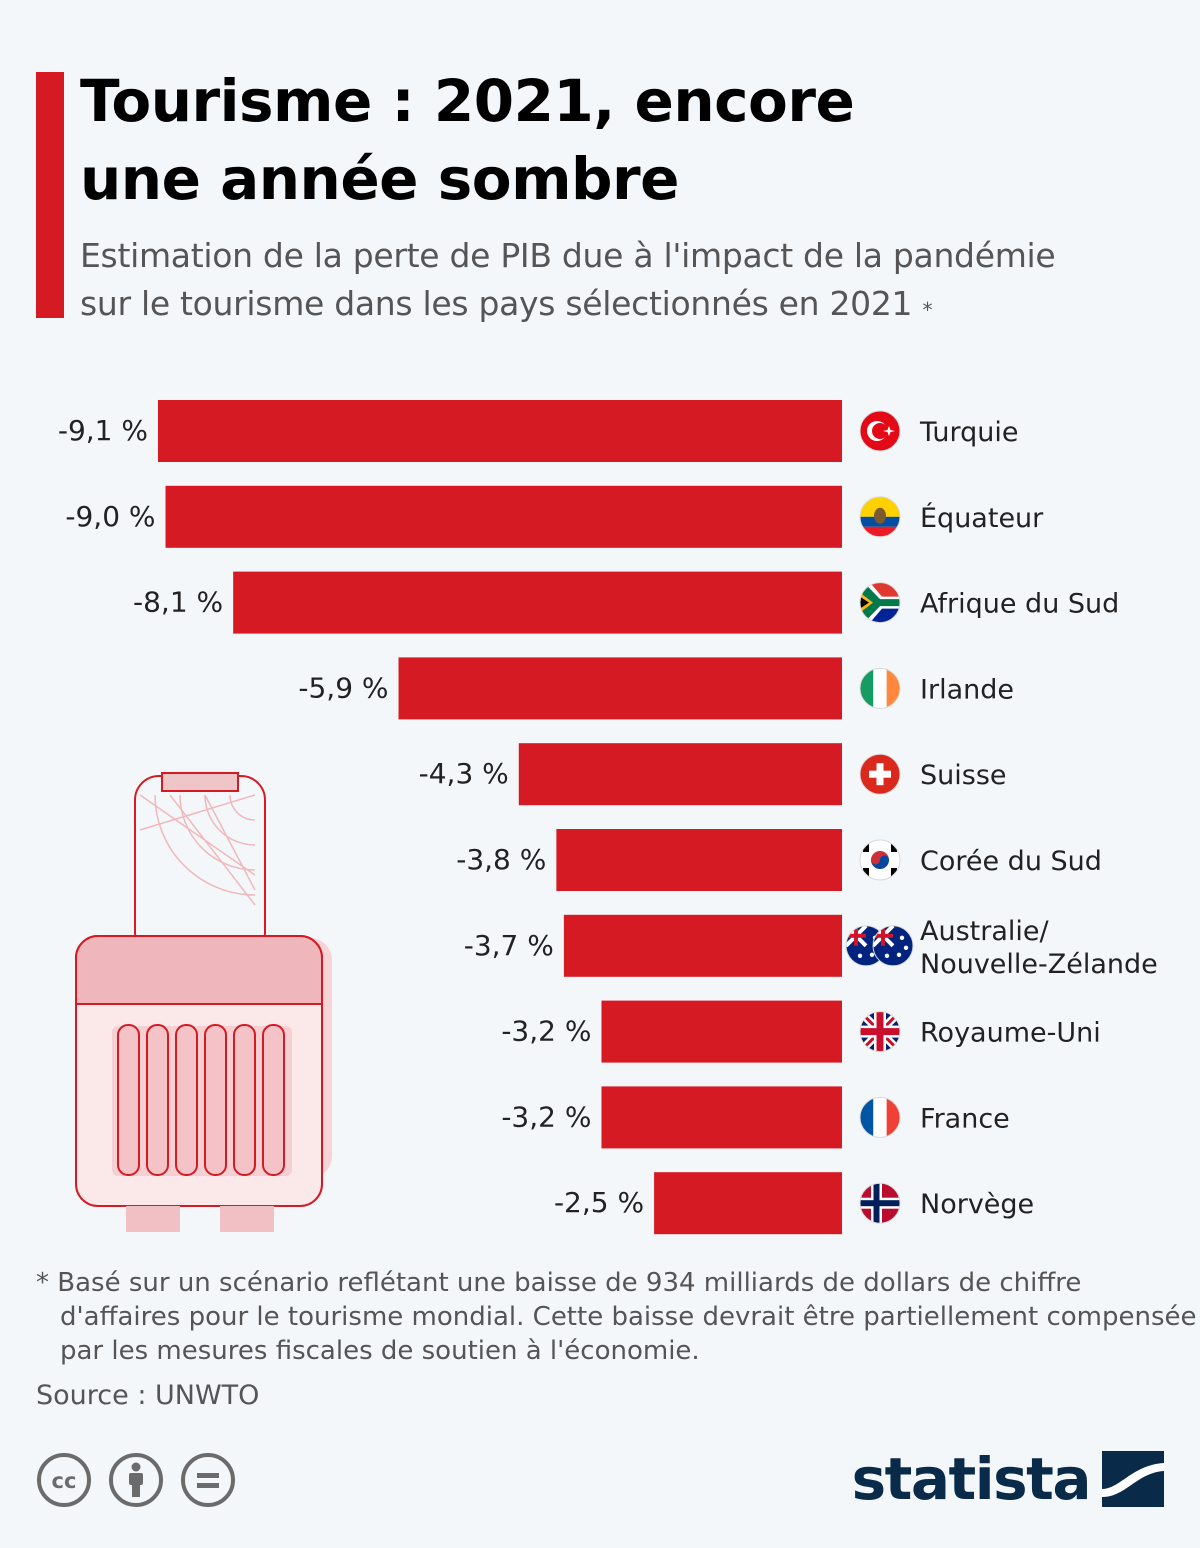 The width and height of the screenshot is (1200, 1548). Describe the element at coordinates (1010, 1033) in the screenshot. I see `category-label: Royaume-Uni` at that location.